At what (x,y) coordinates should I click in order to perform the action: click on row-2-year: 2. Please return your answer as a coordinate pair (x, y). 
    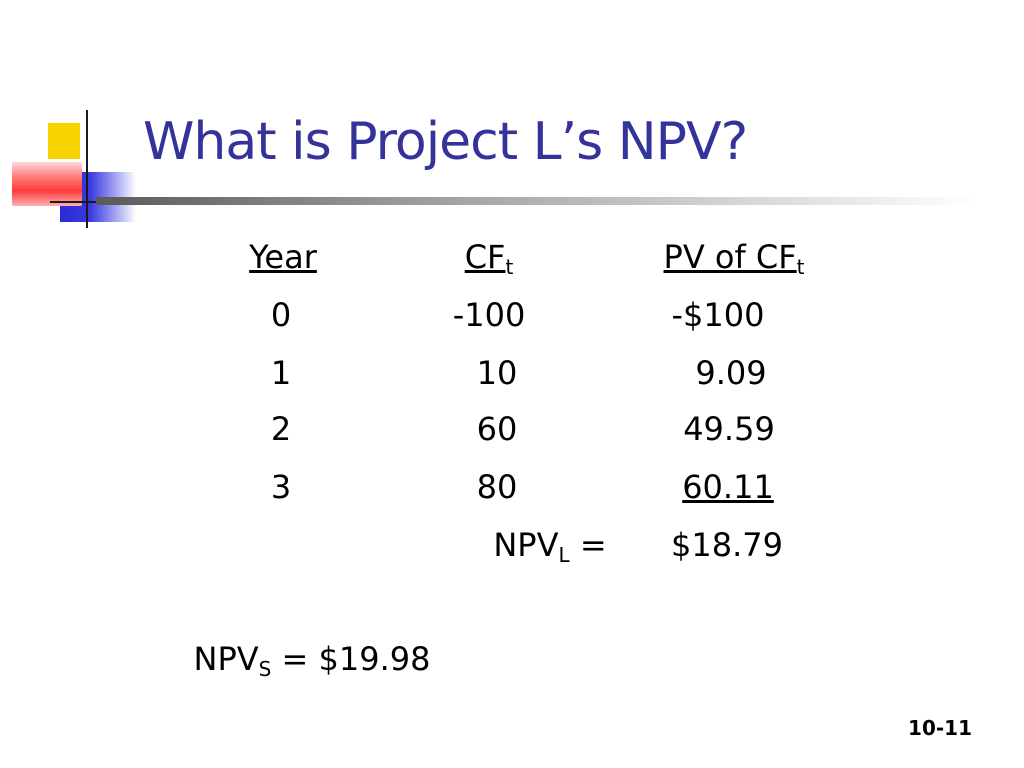
    Looking at the image, I should click on (281, 429).